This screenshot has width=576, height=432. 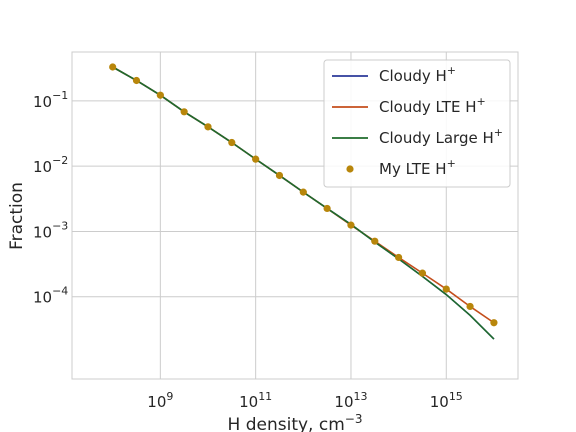 I want to click on y-axis-label: Fraction, so click(x=17, y=216).